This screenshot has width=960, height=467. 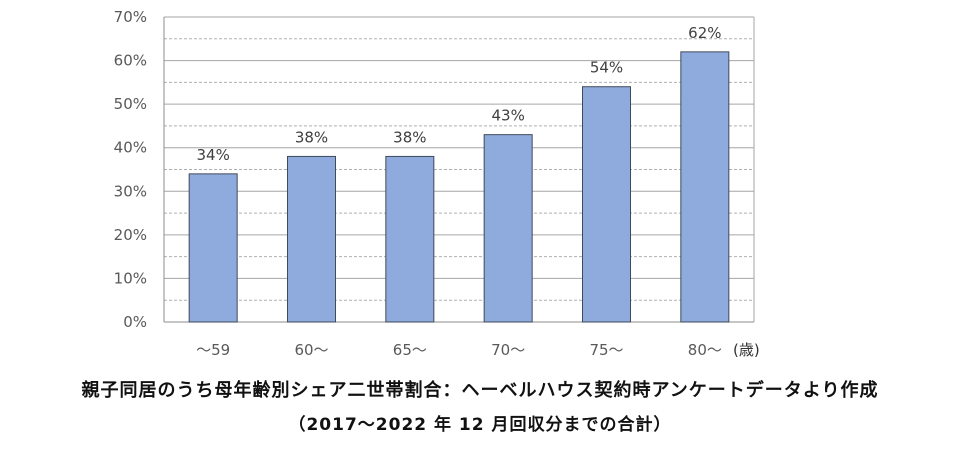 What do you see at coordinates (704, 33) in the screenshot?
I see `data-label: 62%` at bounding box center [704, 33].